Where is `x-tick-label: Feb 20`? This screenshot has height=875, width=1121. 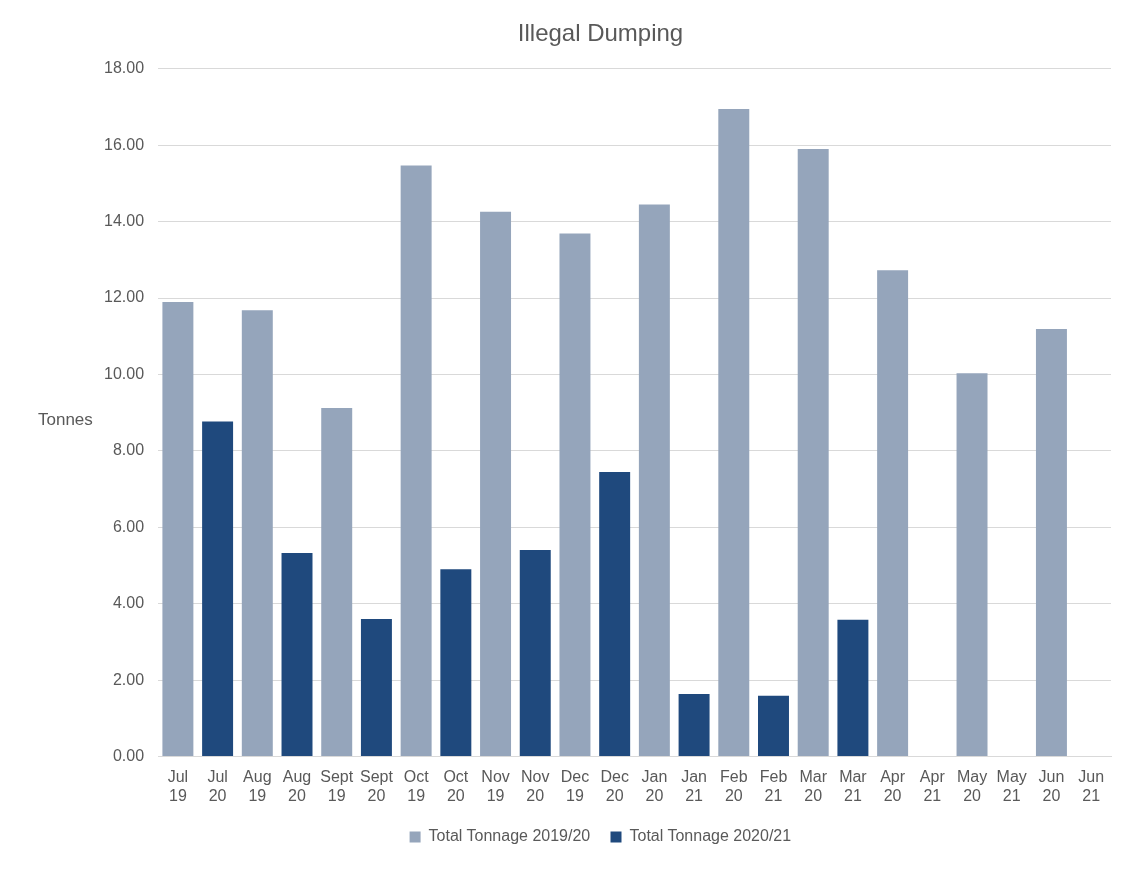 x-tick-label: Feb 20 is located at coordinates (734, 785).